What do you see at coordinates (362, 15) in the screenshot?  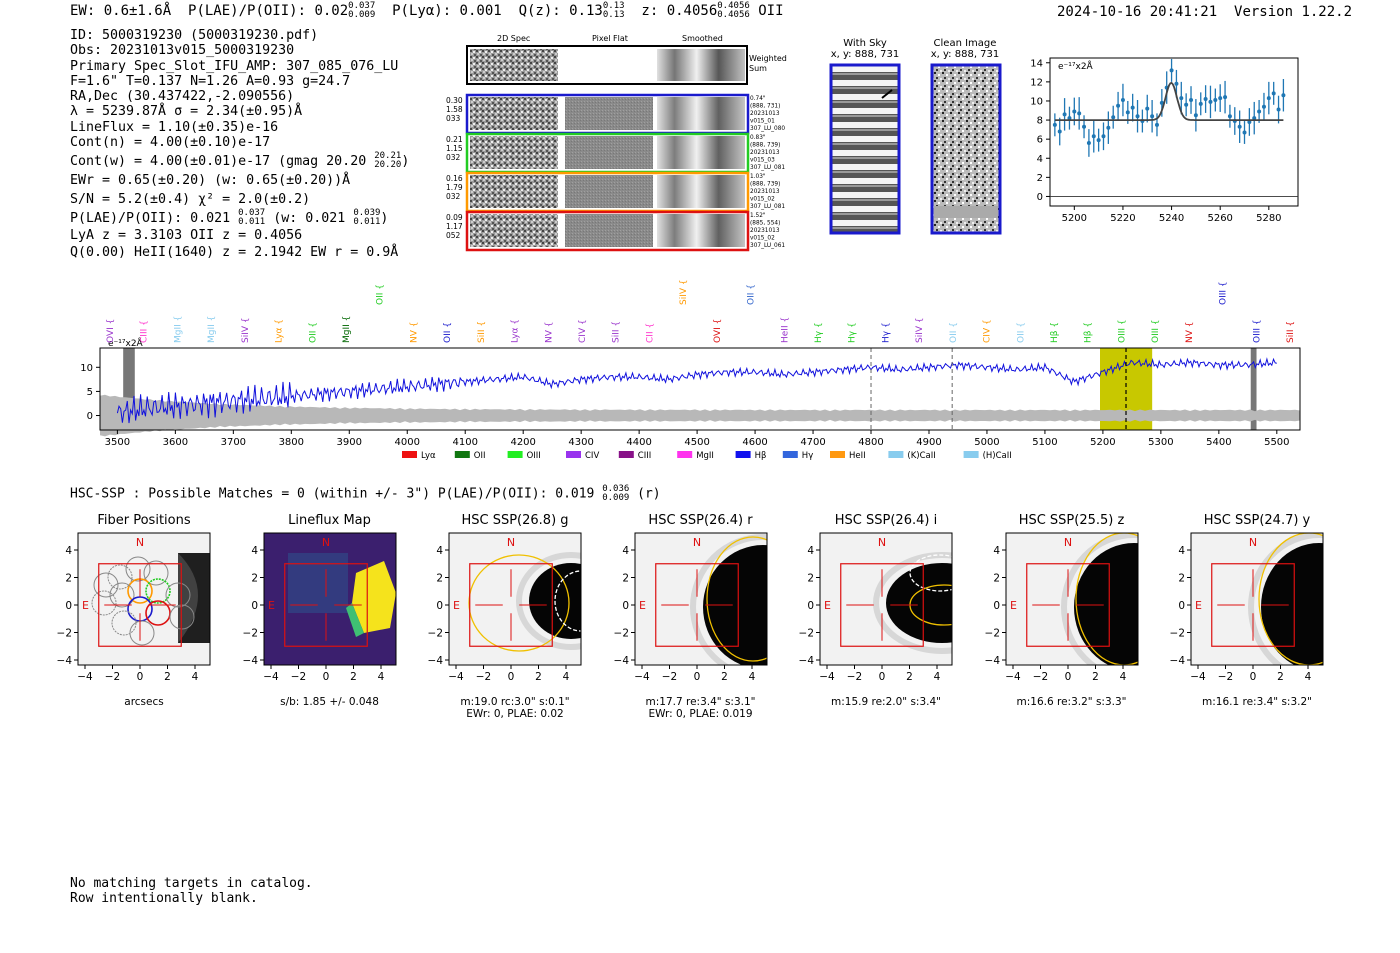 I see `plae-lo: 0.009` at bounding box center [362, 15].